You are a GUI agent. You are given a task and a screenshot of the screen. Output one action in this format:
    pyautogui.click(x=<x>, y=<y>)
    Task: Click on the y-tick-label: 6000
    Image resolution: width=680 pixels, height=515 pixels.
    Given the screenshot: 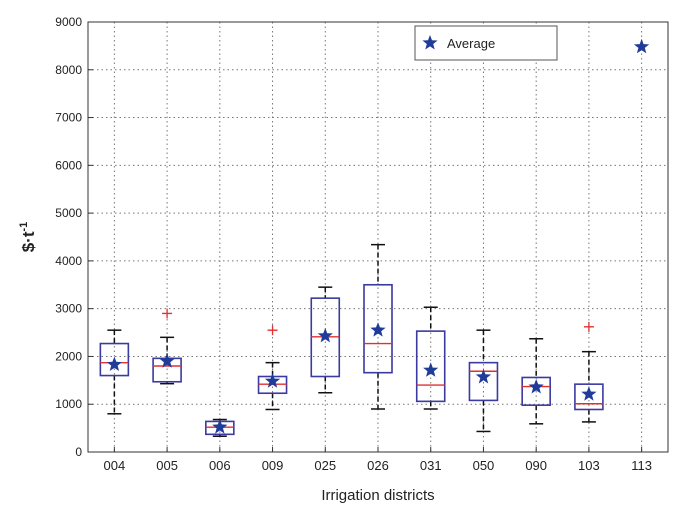 What is the action you would take?
    pyautogui.click(x=68, y=165)
    